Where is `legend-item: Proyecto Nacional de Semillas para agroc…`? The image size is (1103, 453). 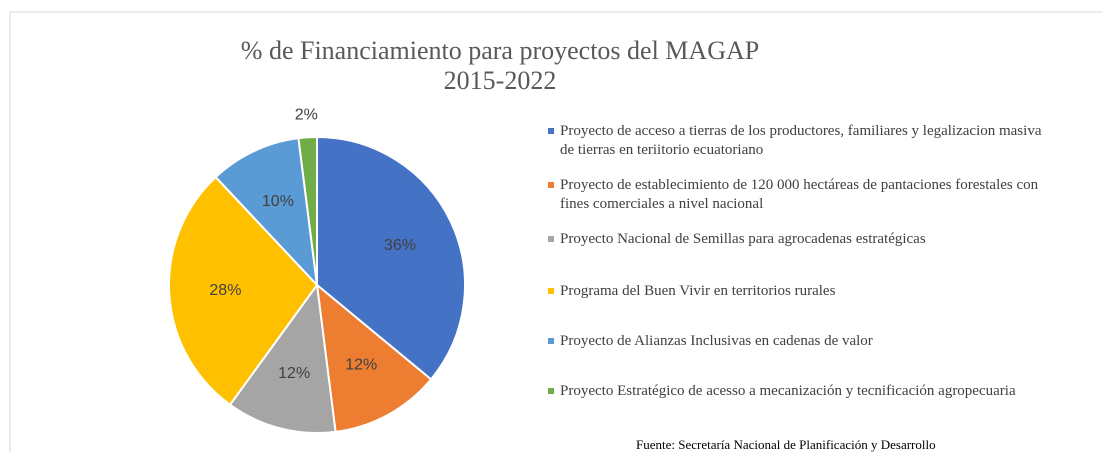
legend-item: Proyecto Nacional de Semillas para agroc… is located at coordinates (737, 239).